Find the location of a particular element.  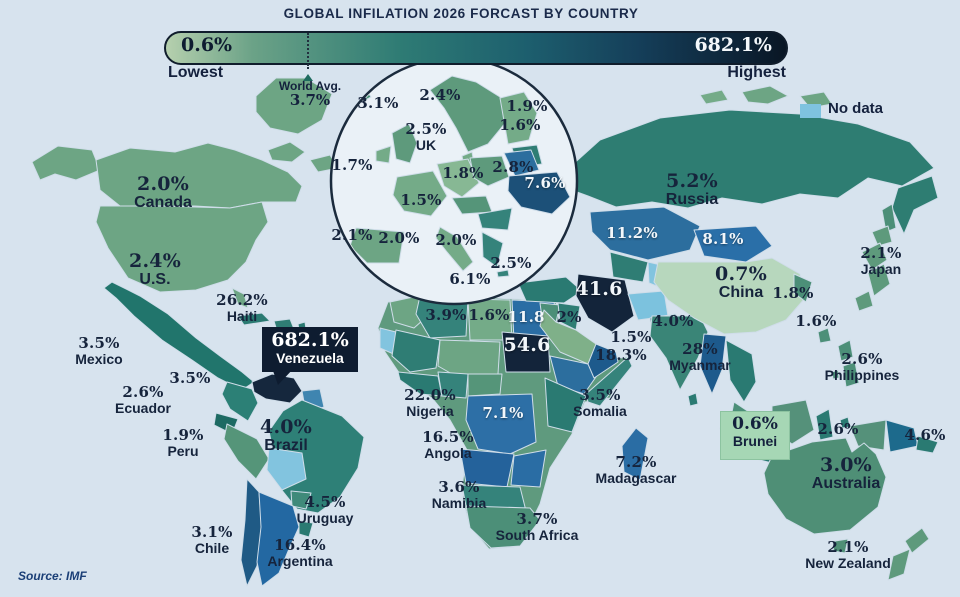

venezuela-name: Venezuela is located at coordinates (310, 357).